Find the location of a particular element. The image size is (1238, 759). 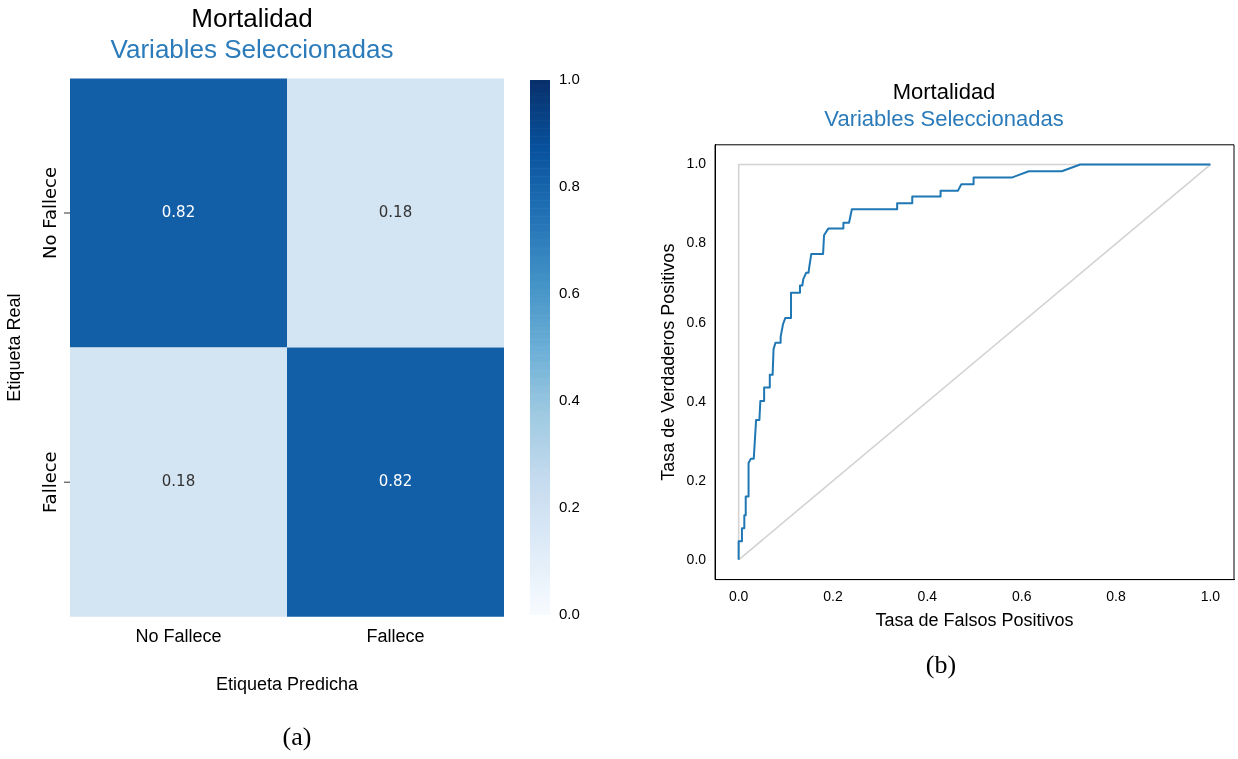

x-tick-label: 0.6 is located at coordinates (1021, 595).